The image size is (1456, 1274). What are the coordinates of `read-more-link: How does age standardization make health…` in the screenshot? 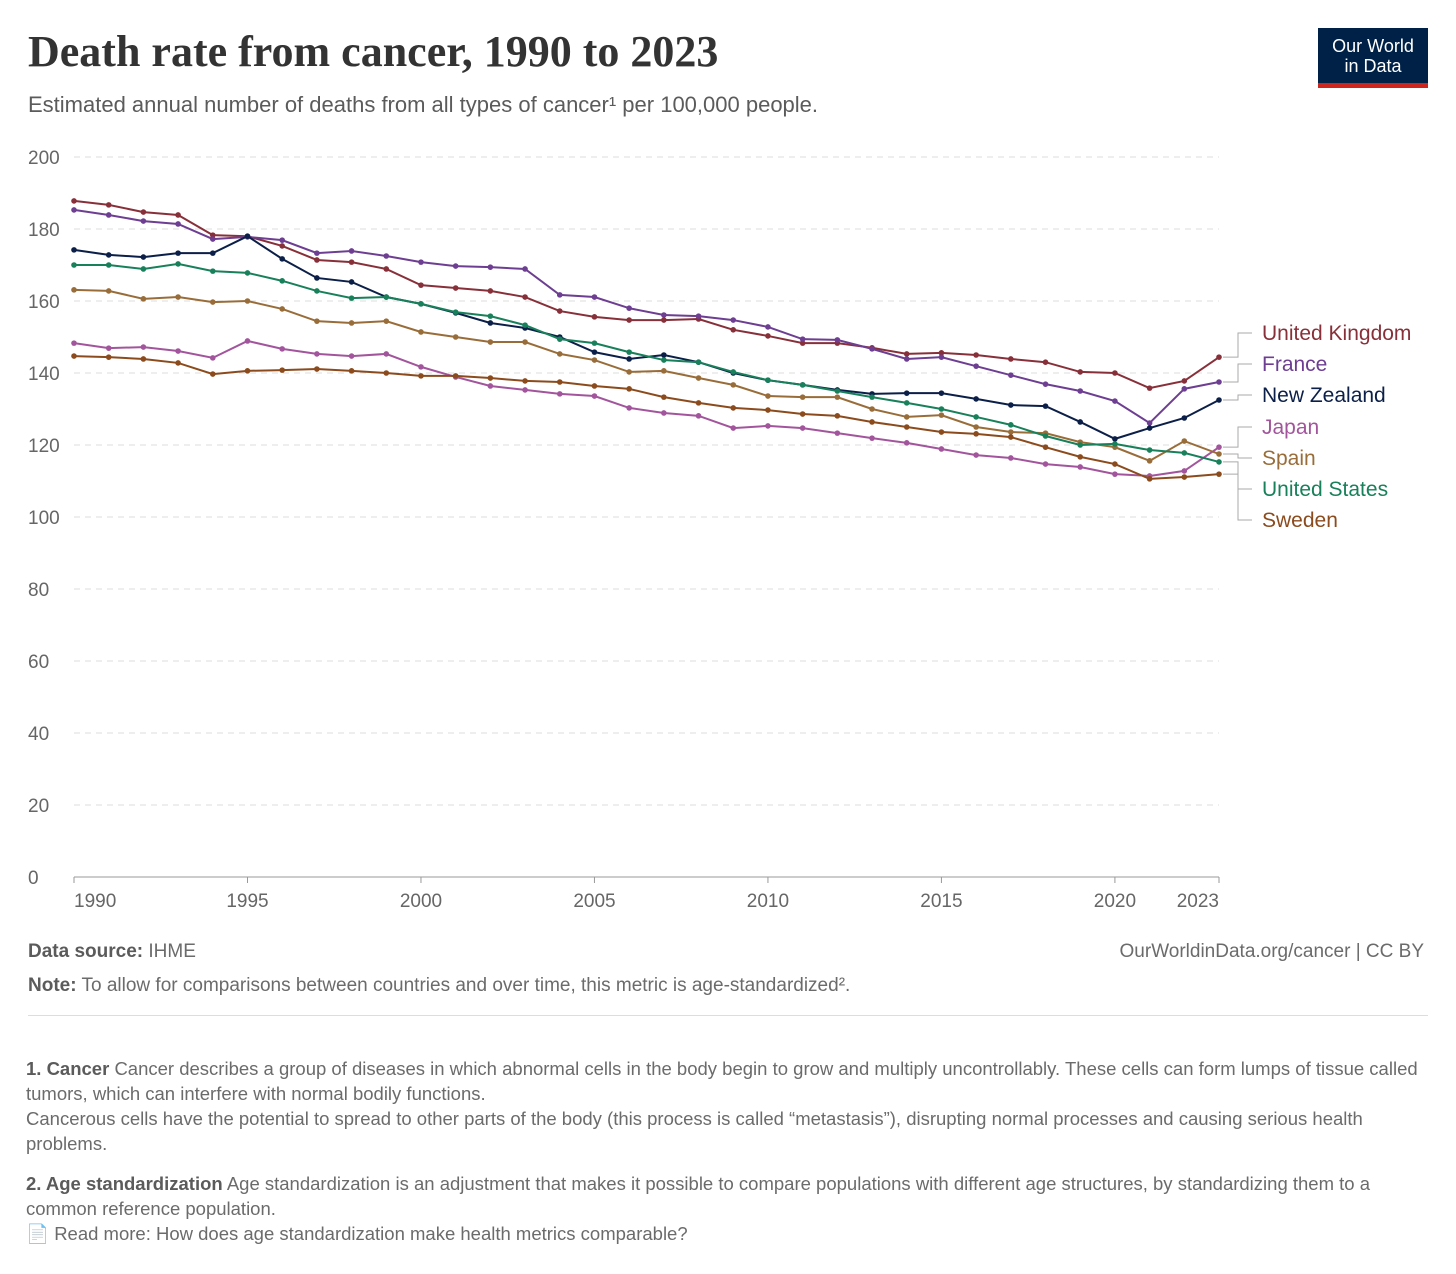 It's located at (421, 1233).